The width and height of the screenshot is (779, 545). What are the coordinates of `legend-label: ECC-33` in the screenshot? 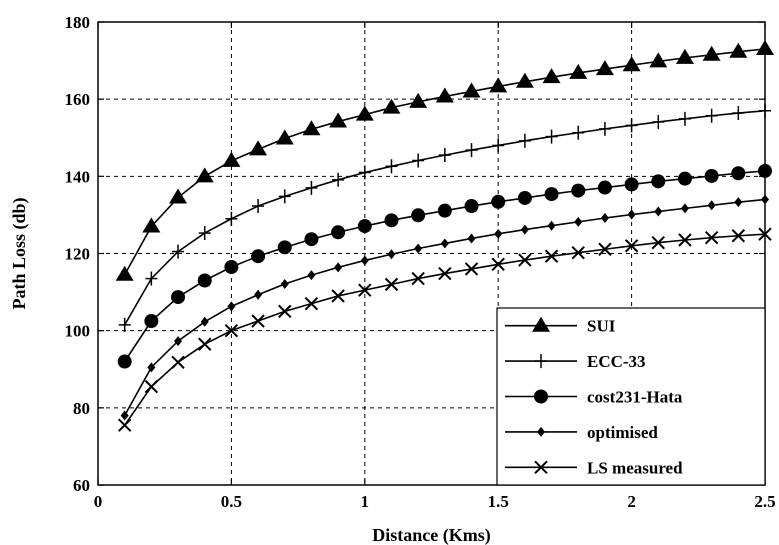 It's located at (616, 361).